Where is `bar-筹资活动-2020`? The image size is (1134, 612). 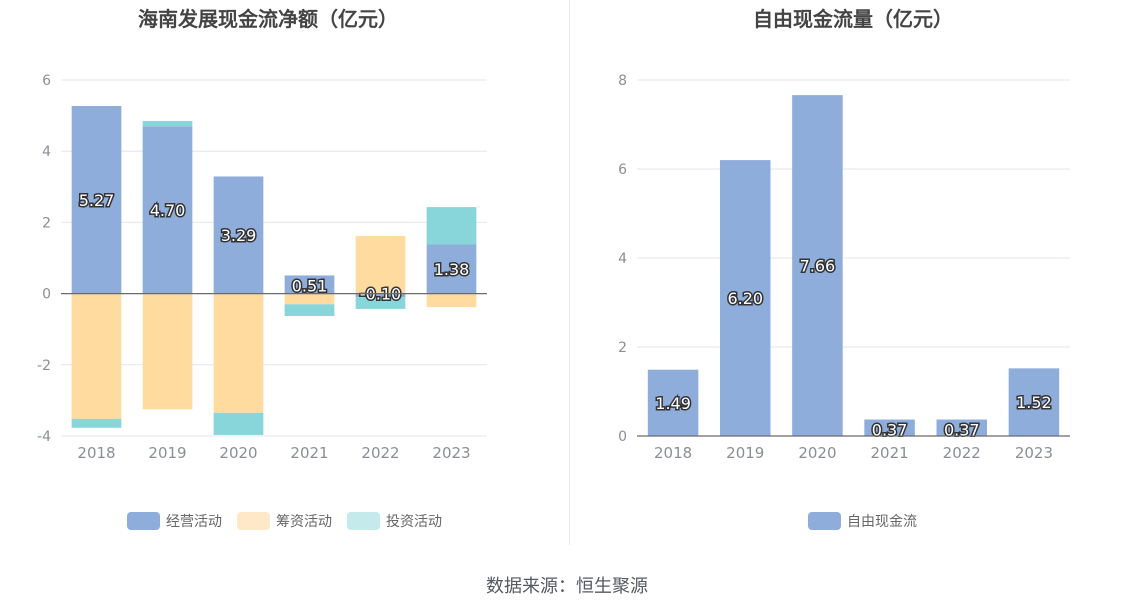
bar-筹资活动-2020 is located at coordinates (238, 353).